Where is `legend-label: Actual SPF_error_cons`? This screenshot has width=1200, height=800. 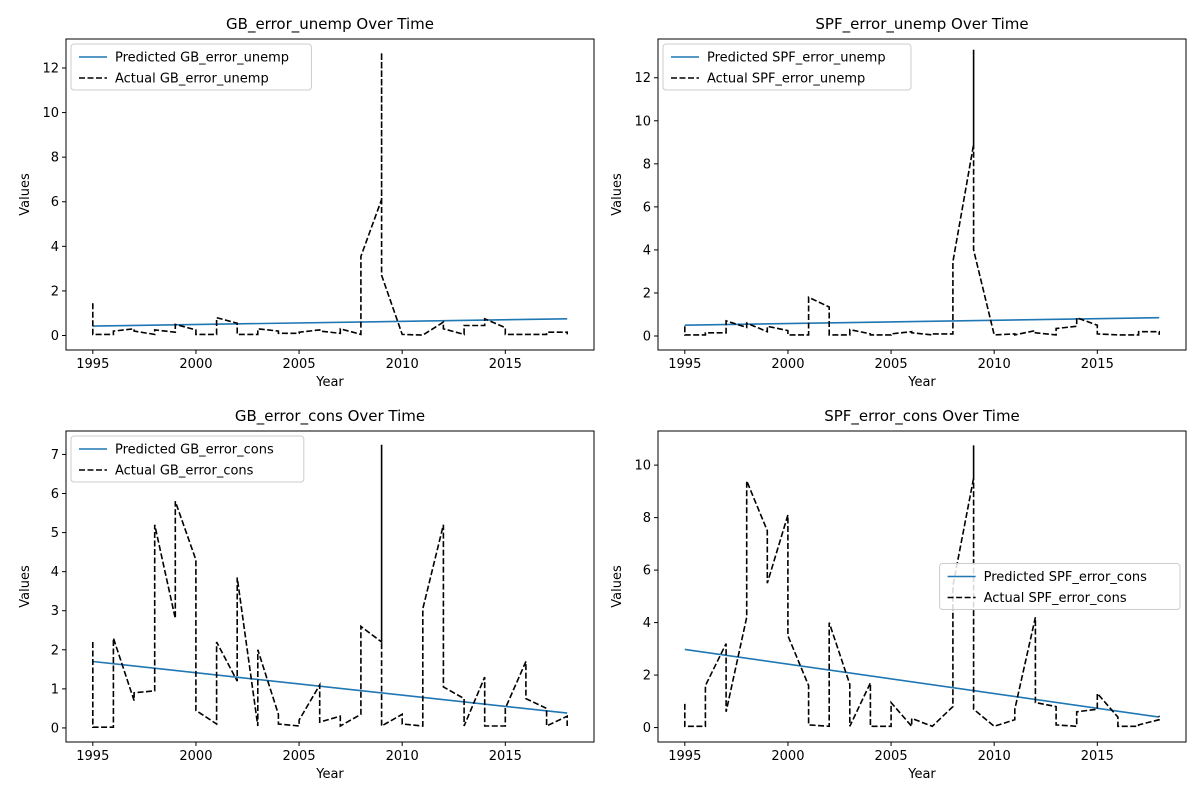 legend-label: Actual SPF_error_cons is located at coordinates (1055, 598).